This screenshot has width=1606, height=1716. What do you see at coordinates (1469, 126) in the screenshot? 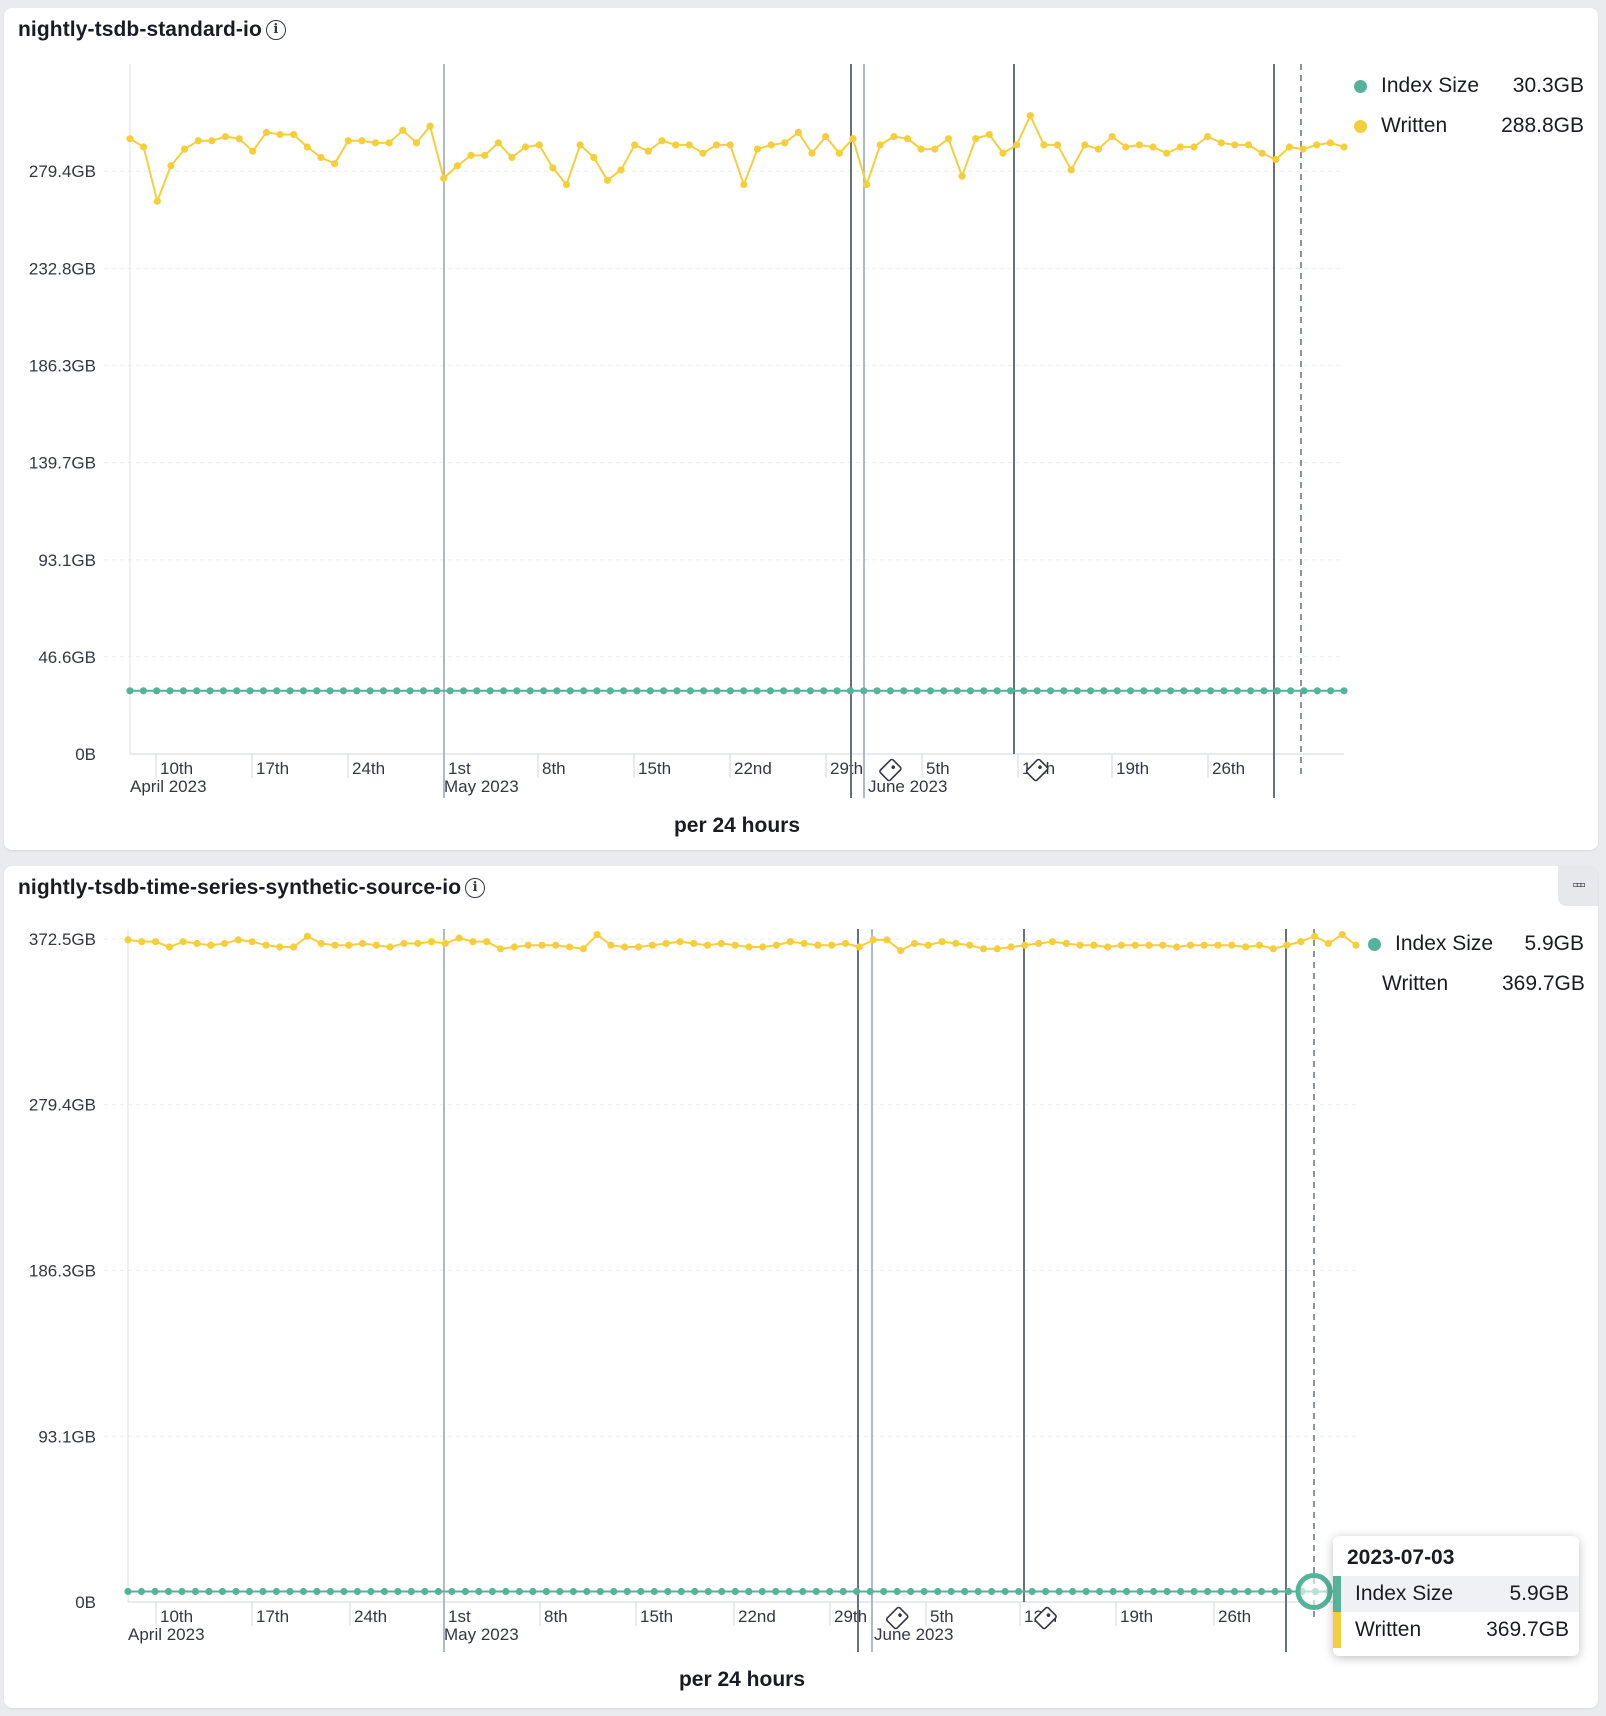
I see `legend-item-written: Written 288.8GB` at bounding box center [1469, 126].